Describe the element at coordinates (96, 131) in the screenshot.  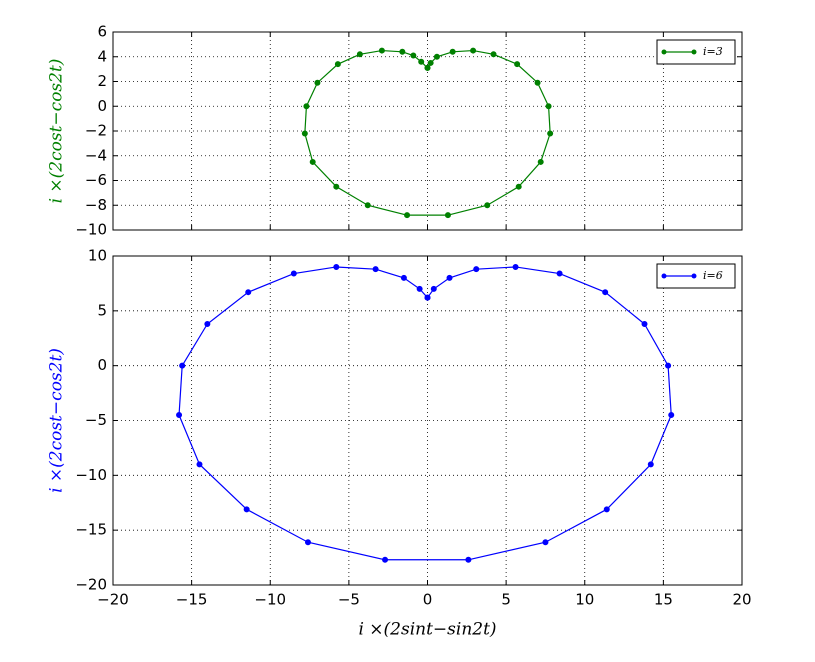
I see `y-tick-label: −2` at that location.